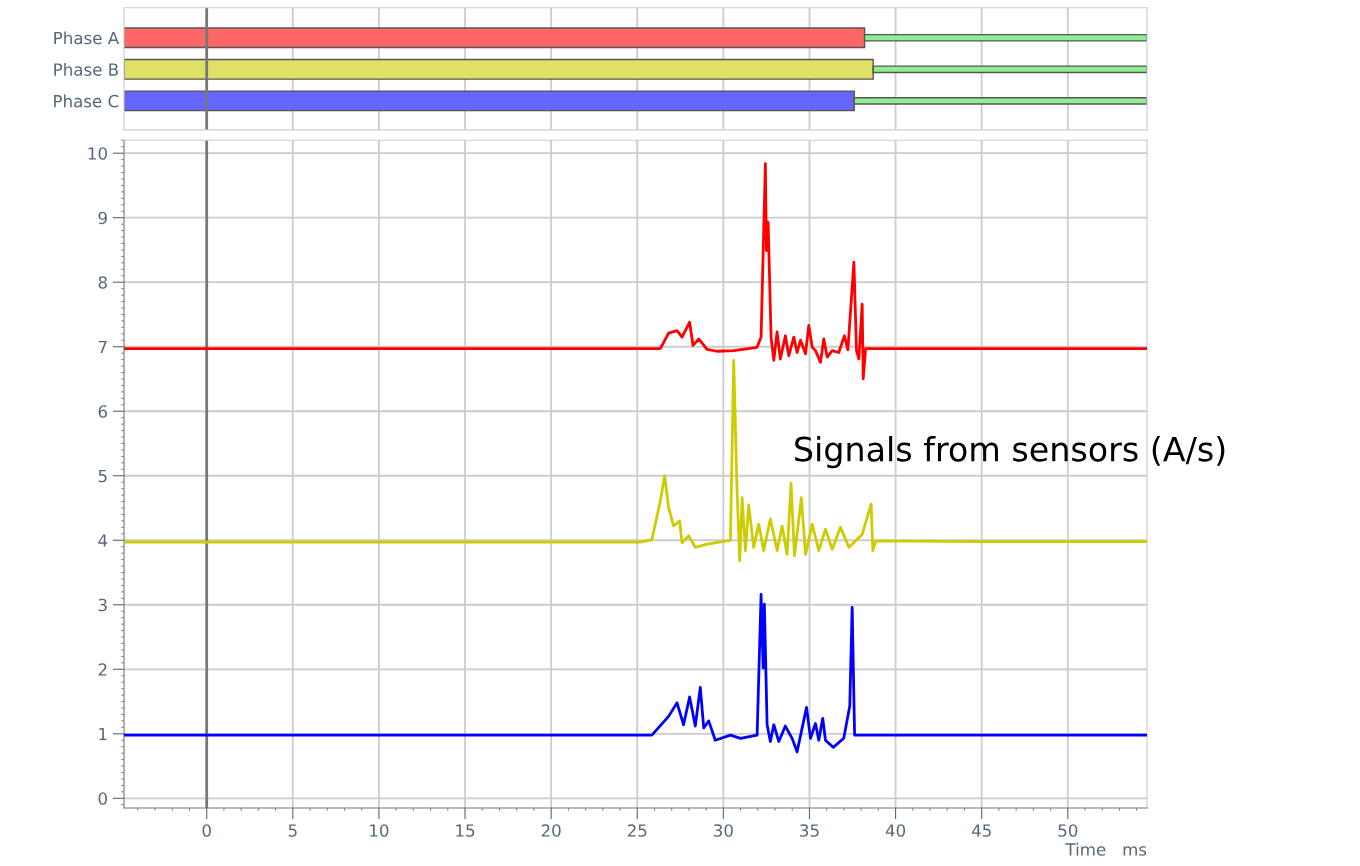 The width and height of the screenshot is (1360, 866). What do you see at coordinates (103, 734) in the screenshot?
I see `y-tick-label: 1` at bounding box center [103, 734].